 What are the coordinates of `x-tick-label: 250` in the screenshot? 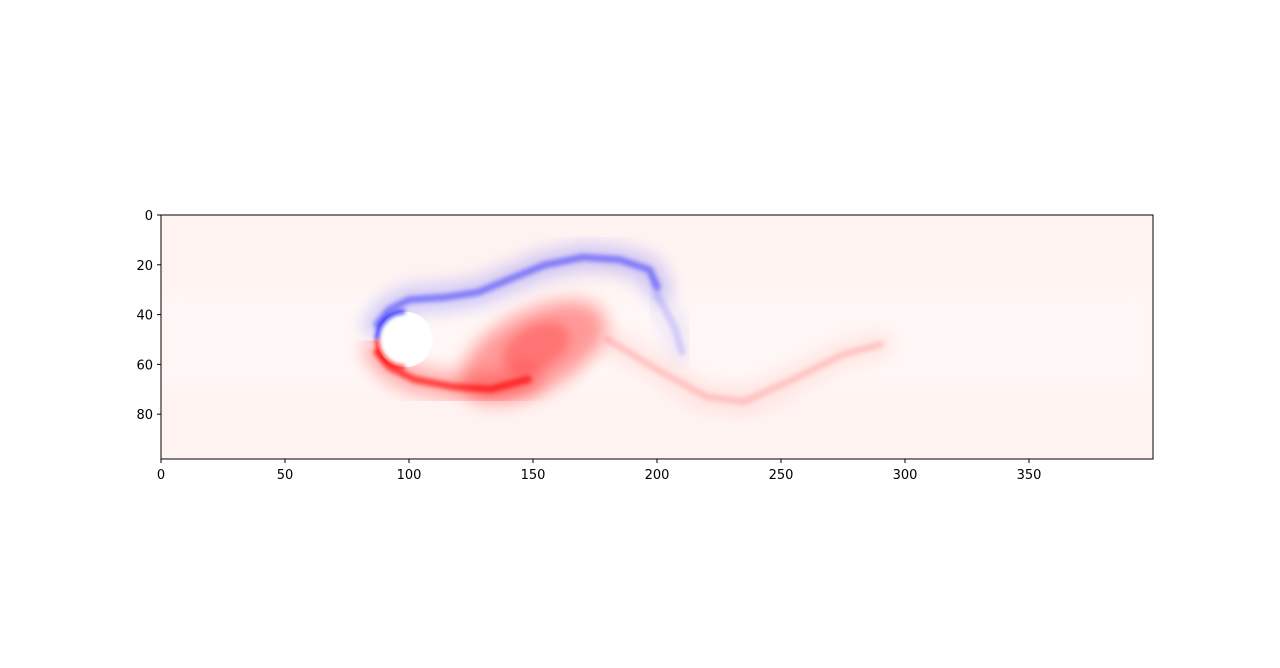 It's located at (781, 475).